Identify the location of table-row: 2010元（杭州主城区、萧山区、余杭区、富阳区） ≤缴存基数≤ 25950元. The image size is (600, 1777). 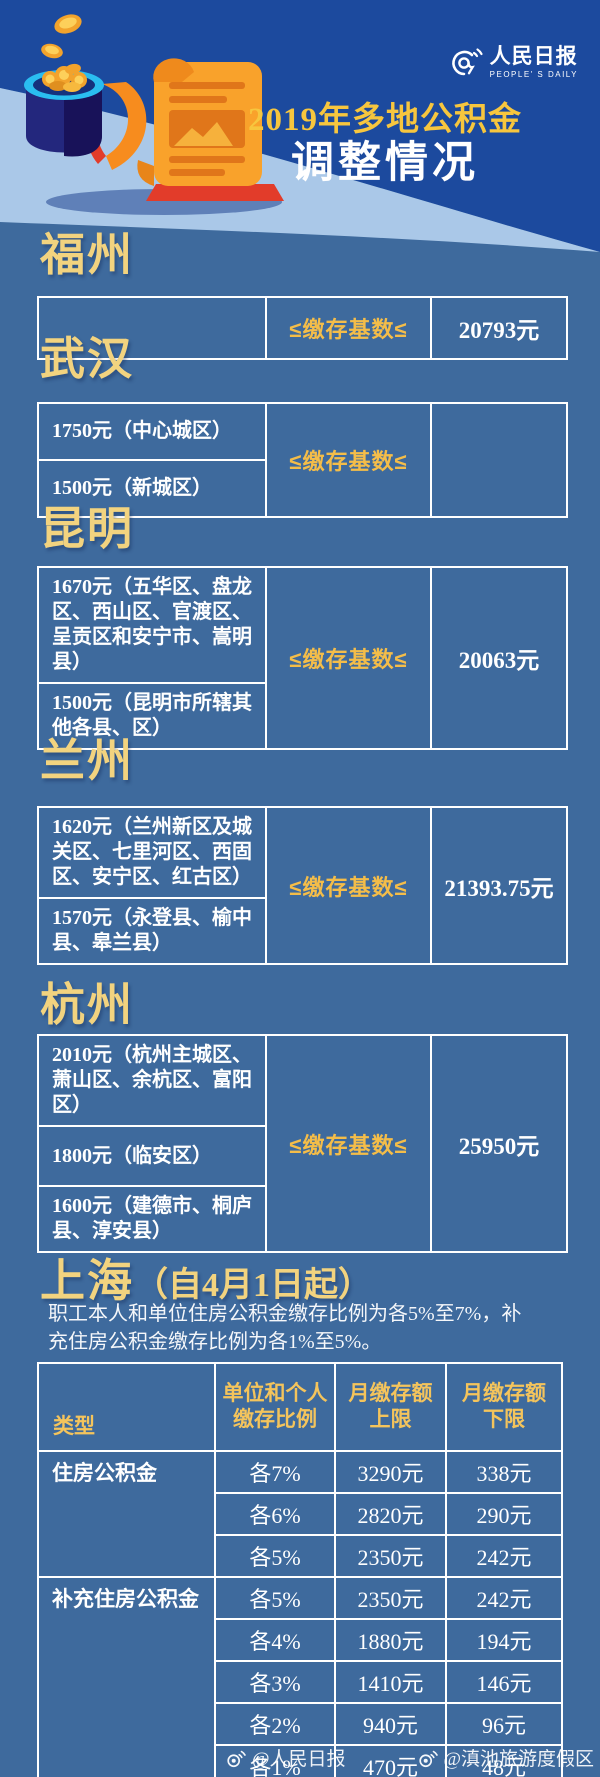
(302, 1143).